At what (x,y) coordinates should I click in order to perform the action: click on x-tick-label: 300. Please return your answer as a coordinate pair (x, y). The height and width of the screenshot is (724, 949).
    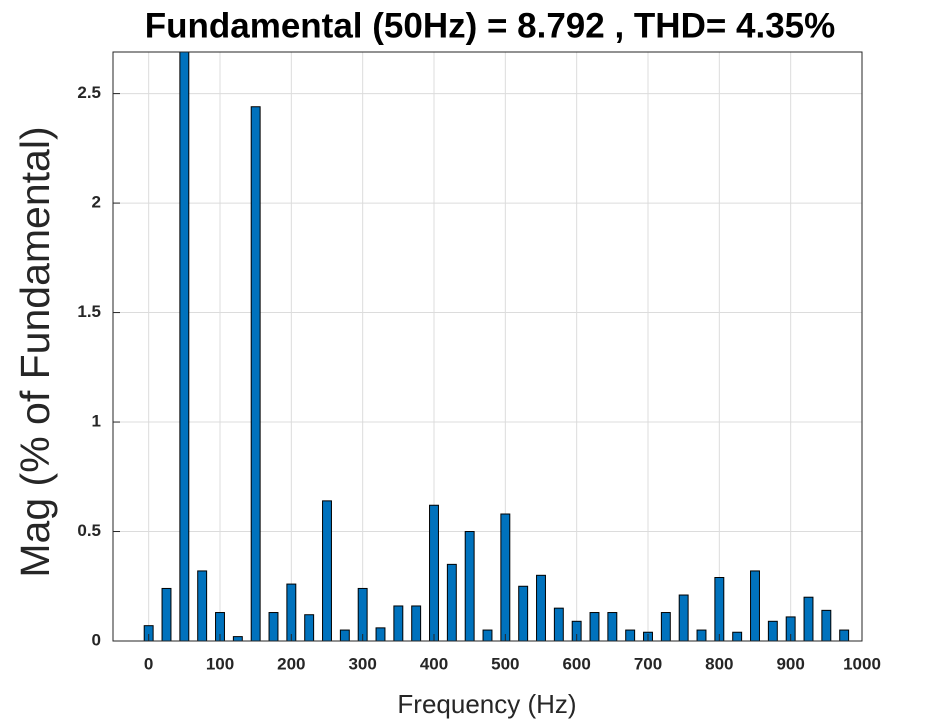
    Looking at the image, I should click on (362, 663).